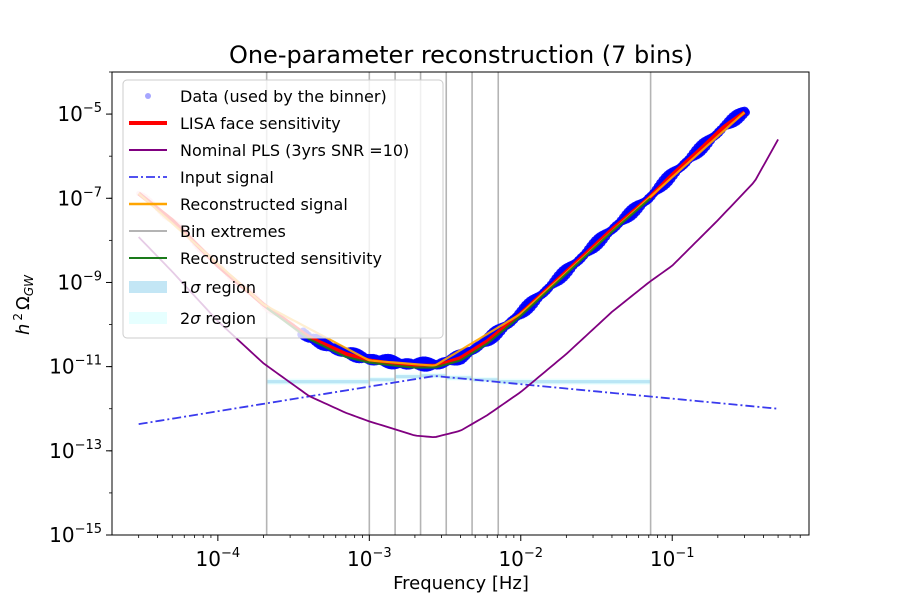  What do you see at coordinates (458, 400) in the screenshot?
I see `input-signal-line` at bounding box center [458, 400].